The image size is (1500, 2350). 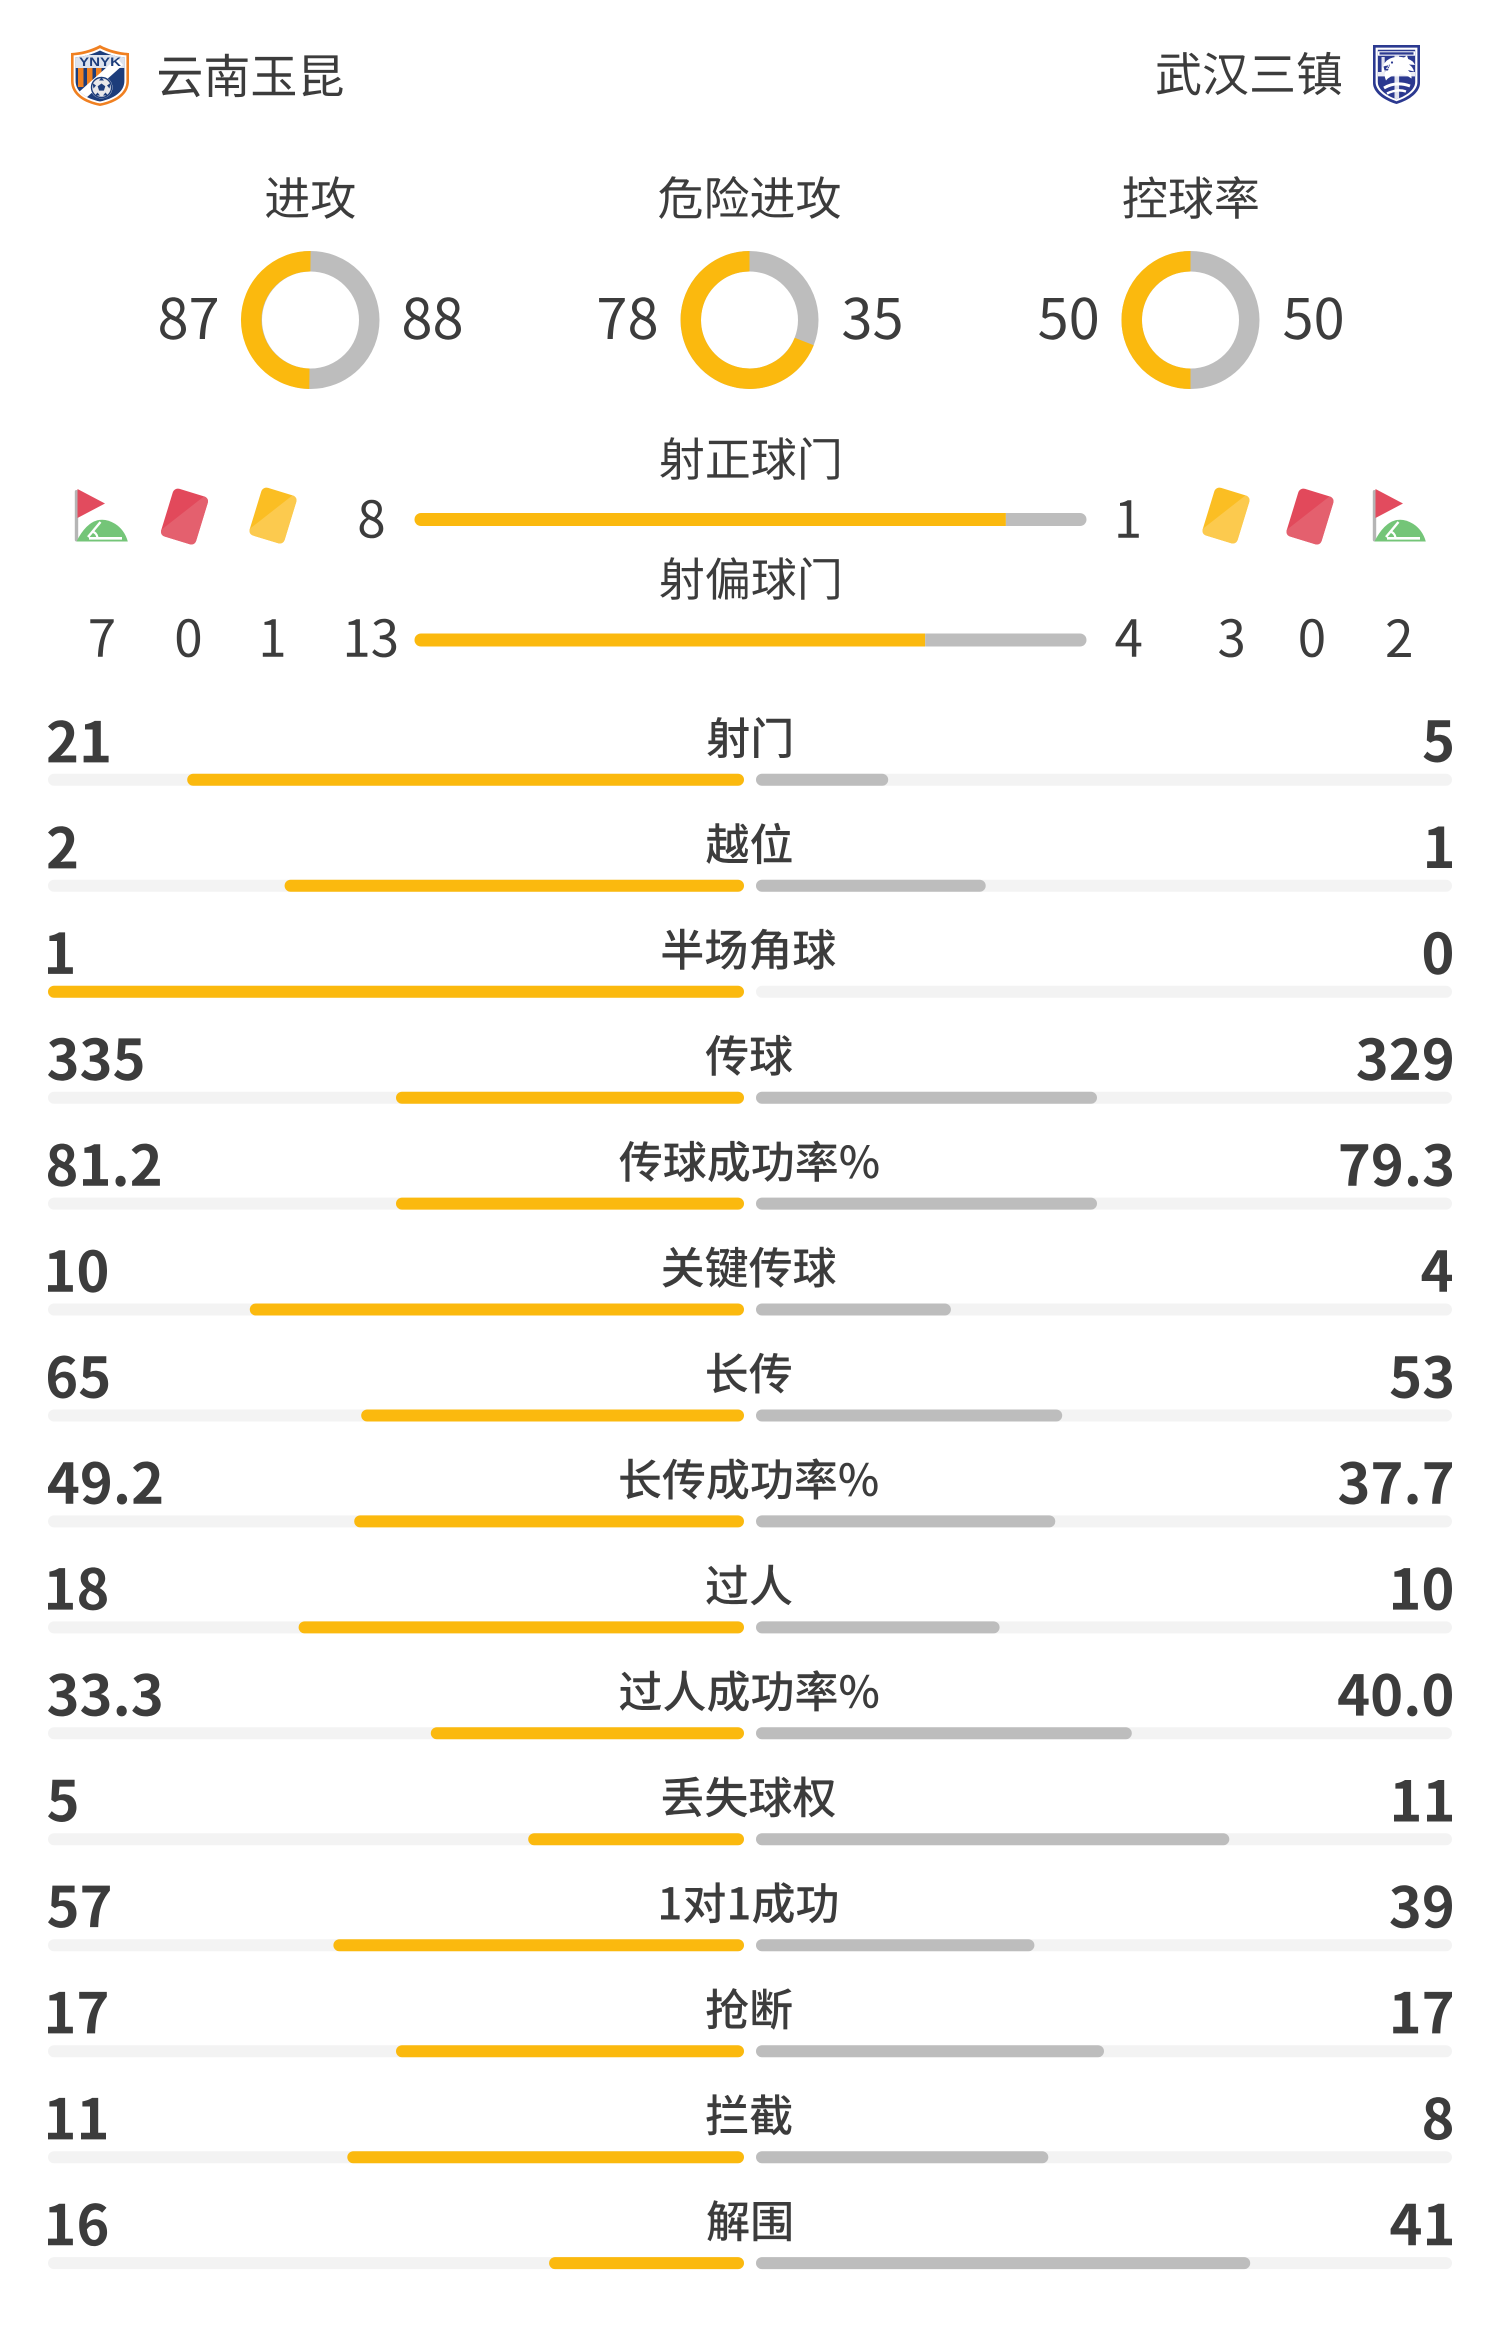 What do you see at coordinates (100, 62) in the screenshot?
I see `svg-text: YNYK` at bounding box center [100, 62].